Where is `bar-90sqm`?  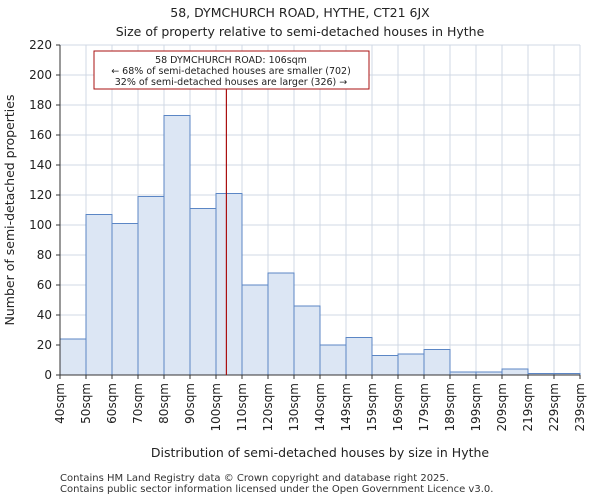 bar-90sqm is located at coordinates (203, 292).